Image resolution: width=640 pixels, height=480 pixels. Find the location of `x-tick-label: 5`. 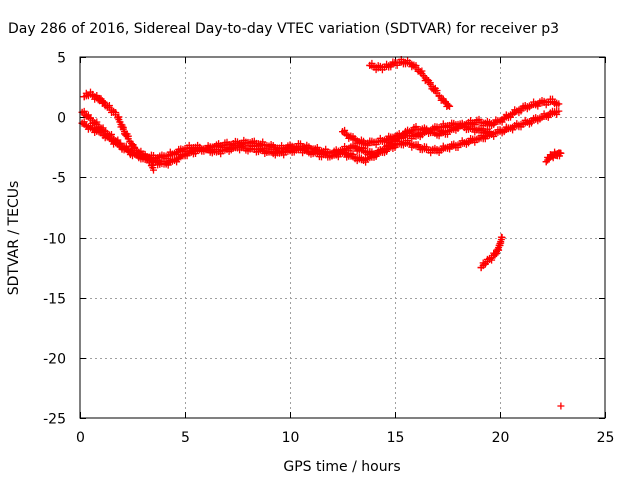

x-tick-label: 5 is located at coordinates (185, 438).